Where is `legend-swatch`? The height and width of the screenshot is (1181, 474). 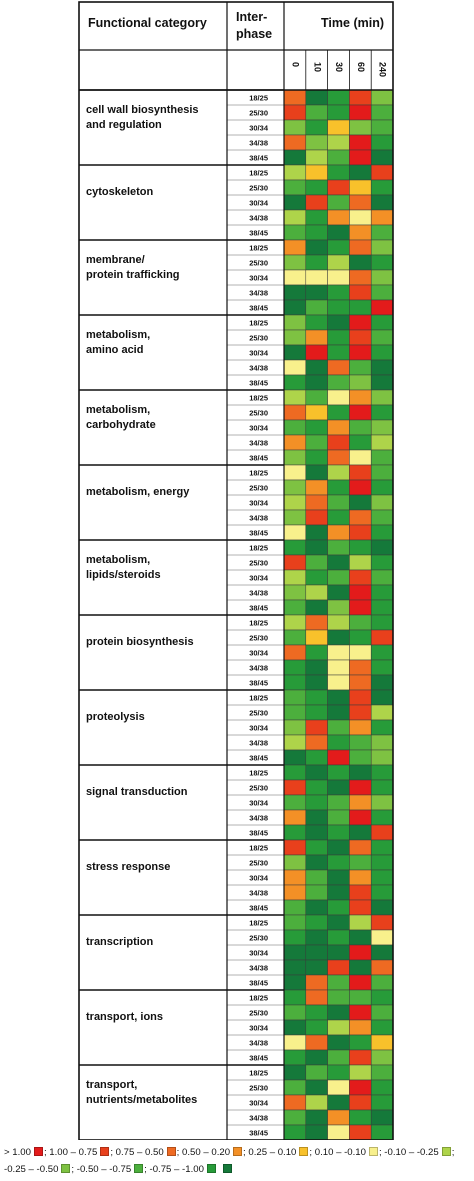 legend-swatch is located at coordinates (139, 1168).